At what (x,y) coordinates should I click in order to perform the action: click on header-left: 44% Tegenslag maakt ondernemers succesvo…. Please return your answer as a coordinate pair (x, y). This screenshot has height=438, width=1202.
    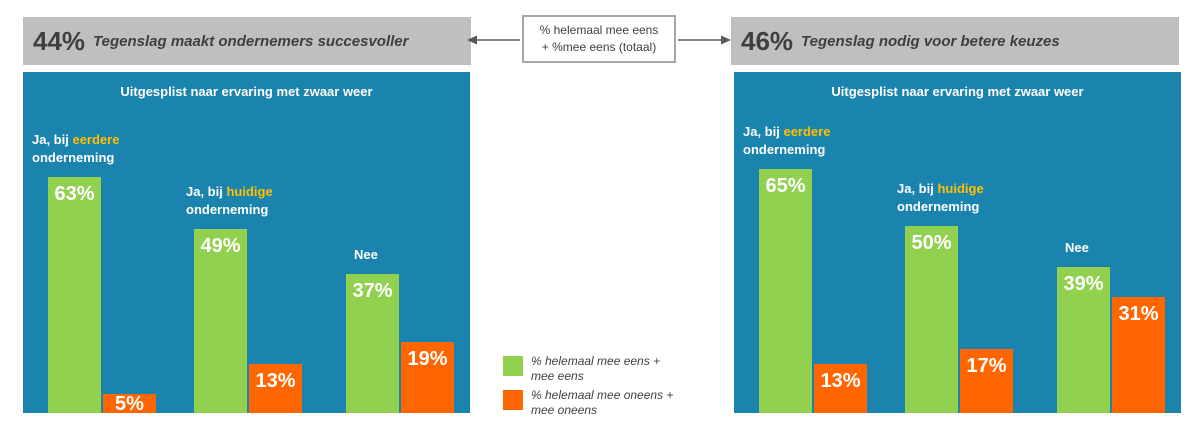
    Looking at the image, I should click on (247, 41).